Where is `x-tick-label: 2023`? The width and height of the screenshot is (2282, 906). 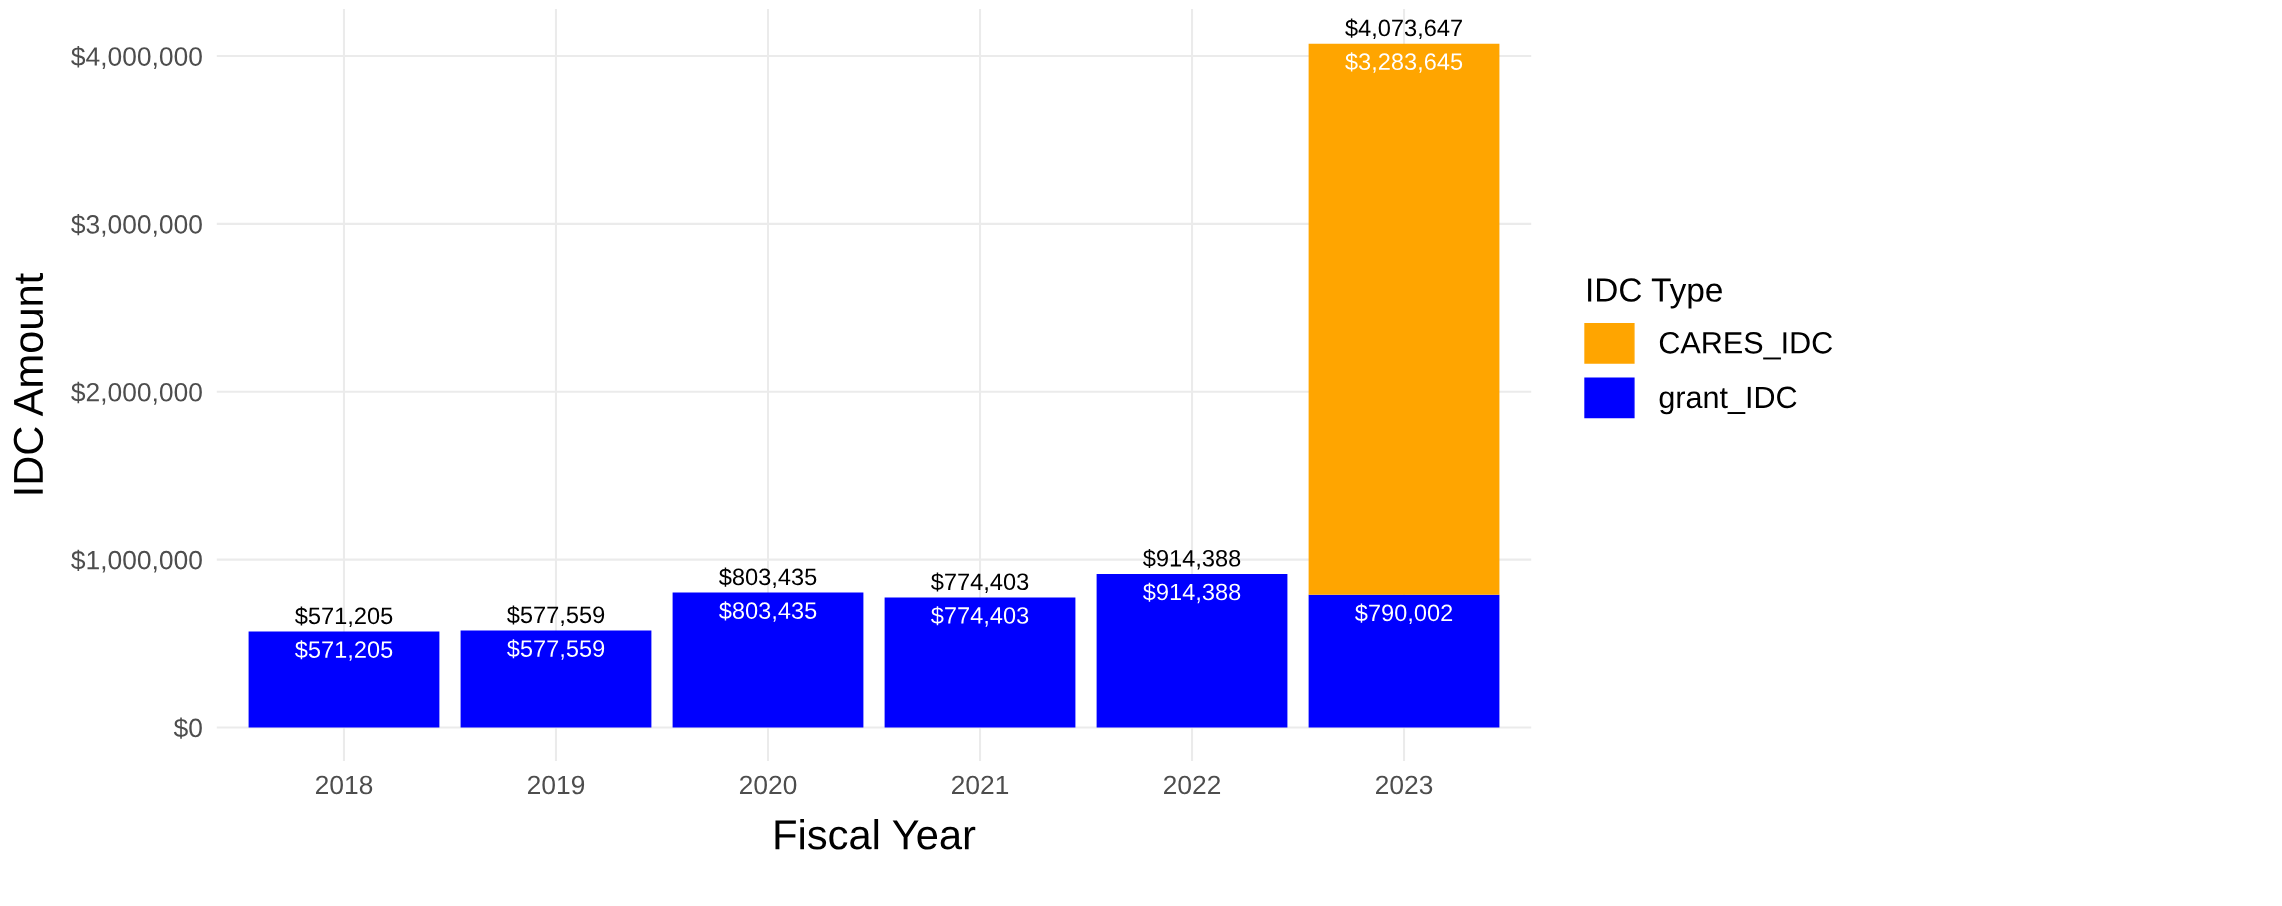 x-tick-label: 2023 is located at coordinates (1404, 785).